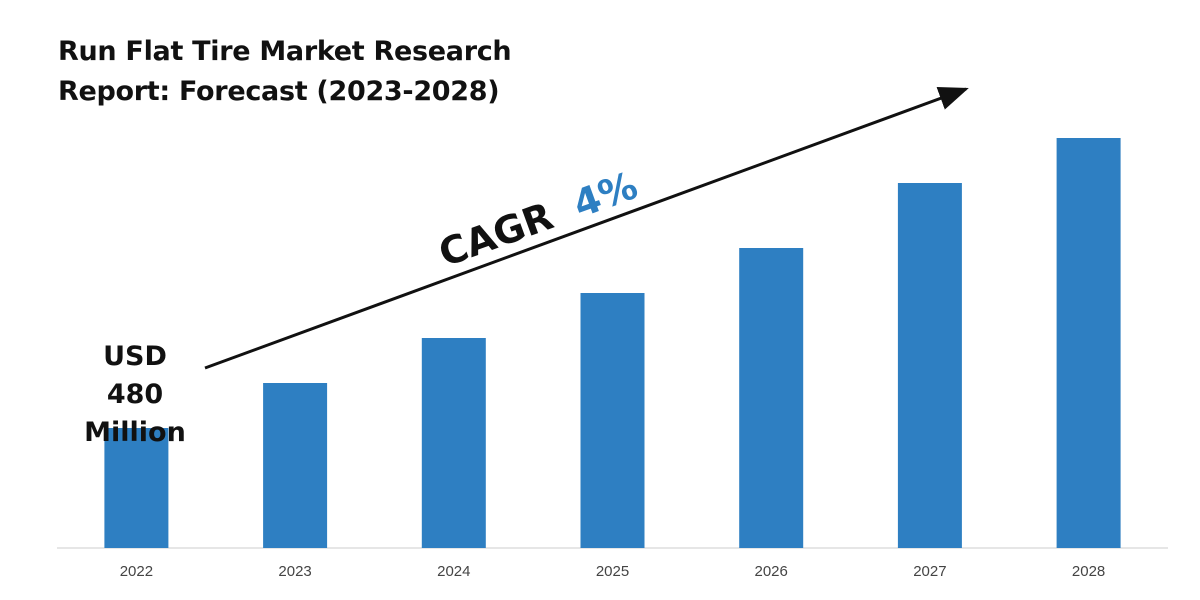 The height and width of the screenshot is (600, 1200). I want to click on start-value-unit: Million, so click(135, 432).